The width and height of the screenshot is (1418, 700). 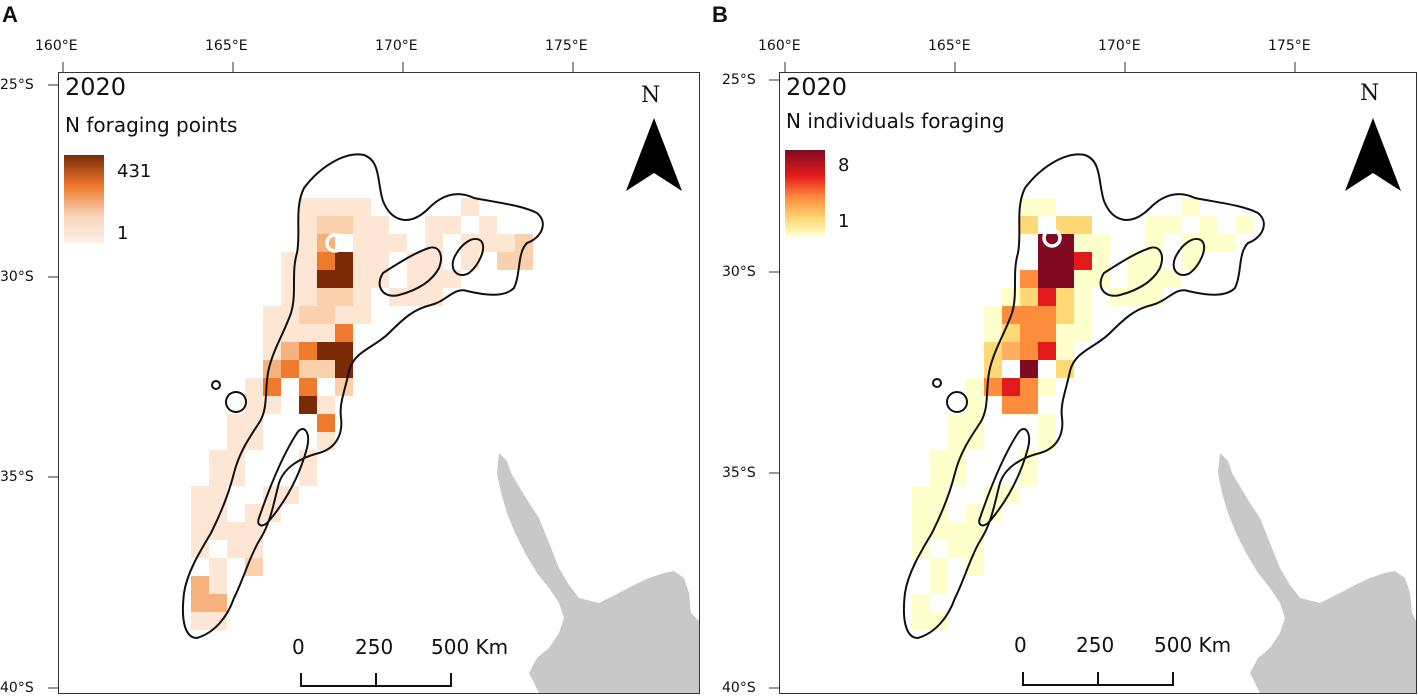 I want to click on lat-tick-35-b: 35°S, so click(x=739, y=473).